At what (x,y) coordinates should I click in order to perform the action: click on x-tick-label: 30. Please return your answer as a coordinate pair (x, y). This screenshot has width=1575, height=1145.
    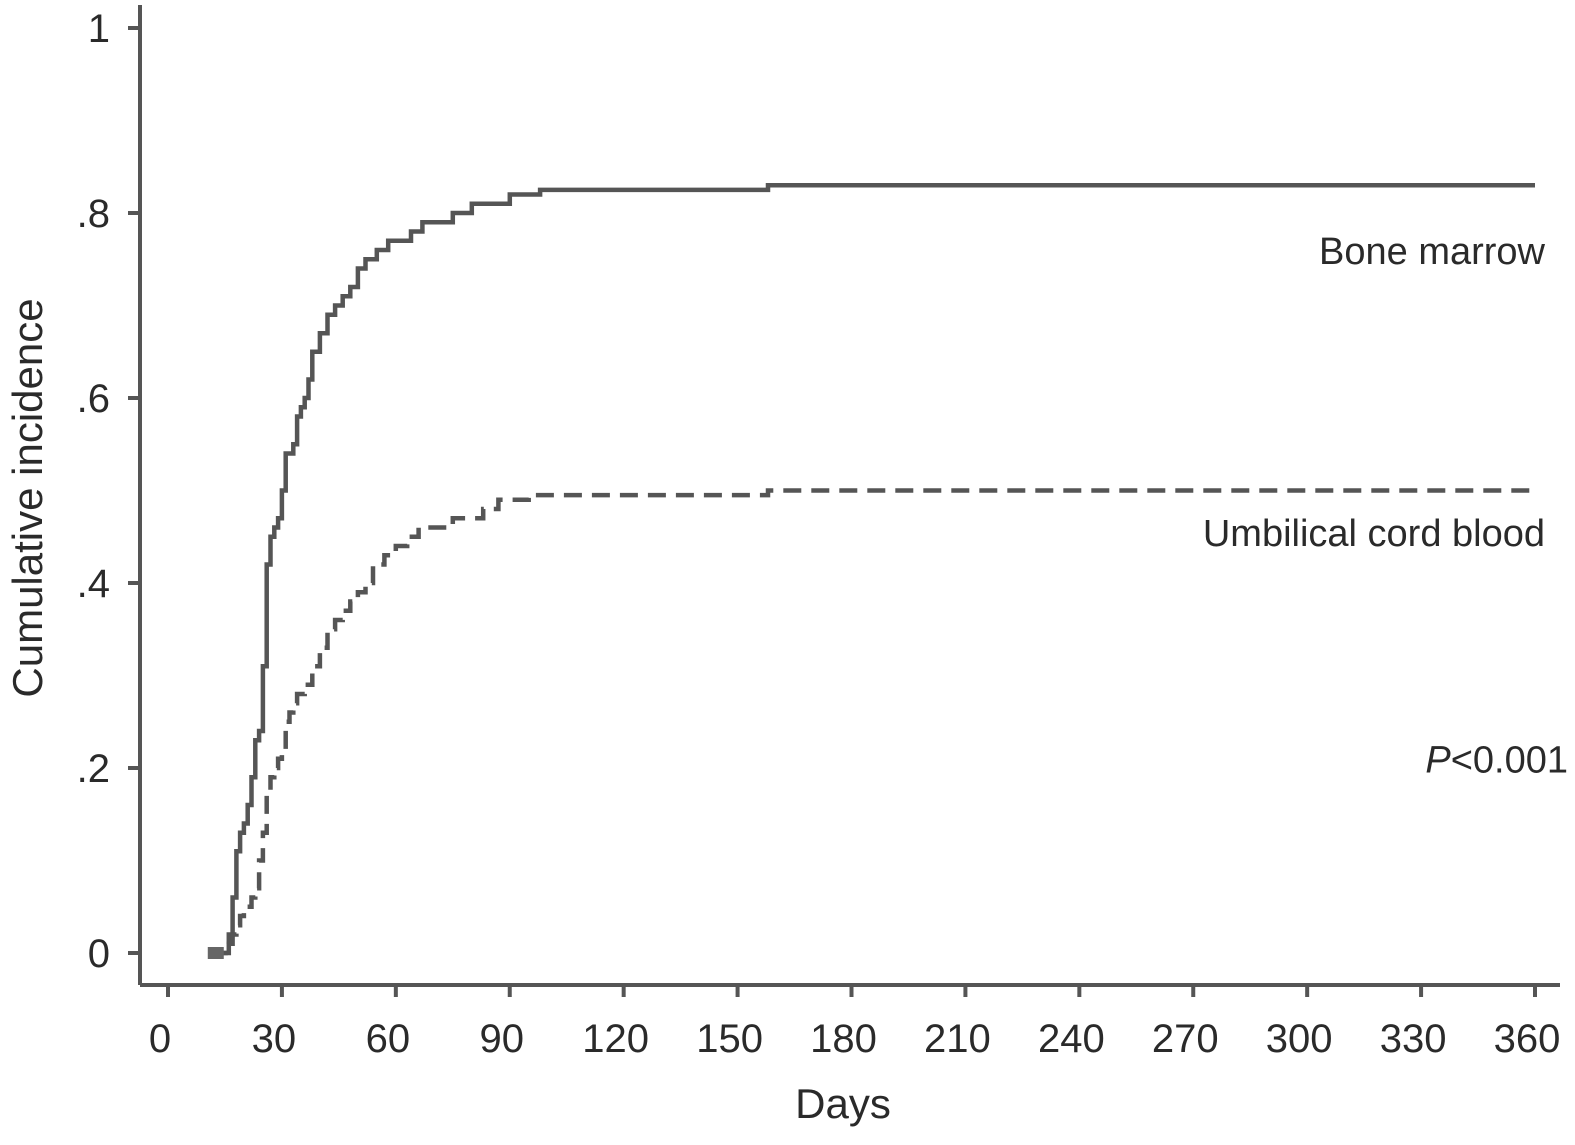
    Looking at the image, I should click on (274, 1039).